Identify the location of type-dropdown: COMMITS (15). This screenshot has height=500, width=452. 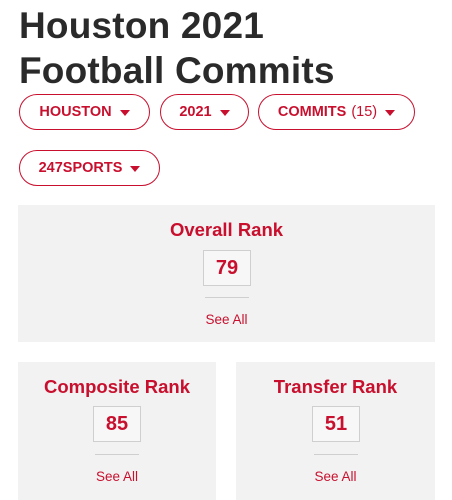
(336, 112).